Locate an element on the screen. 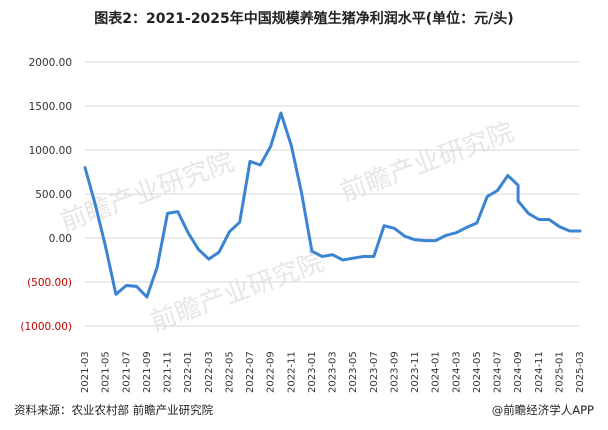  y-tick-label: 0.00 is located at coordinates (60, 239).